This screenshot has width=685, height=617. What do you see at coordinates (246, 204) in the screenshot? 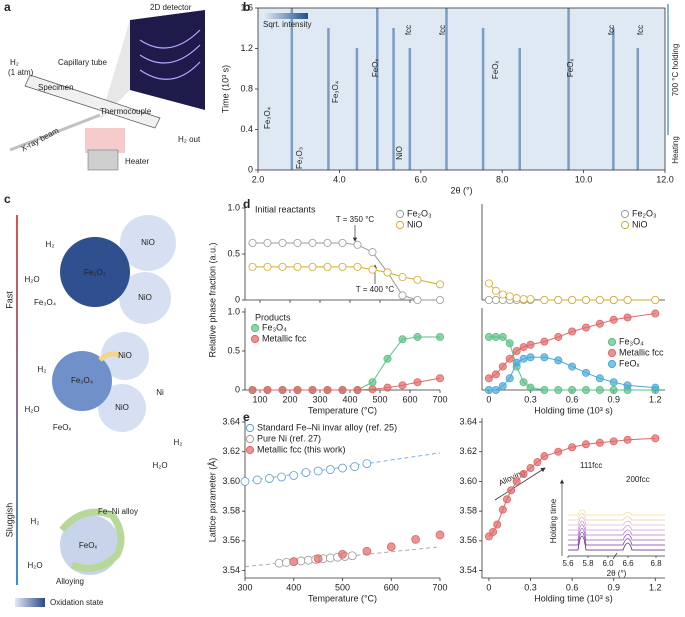
I see `panel-label: d` at bounding box center [246, 204].